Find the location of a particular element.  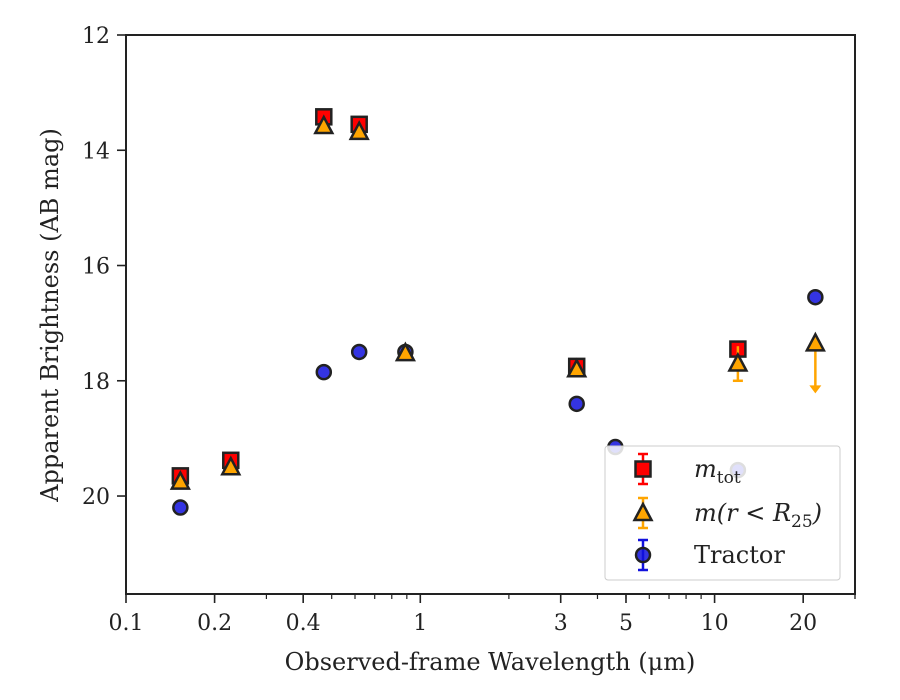

upper-limit-arrow is located at coordinates (815, 389).